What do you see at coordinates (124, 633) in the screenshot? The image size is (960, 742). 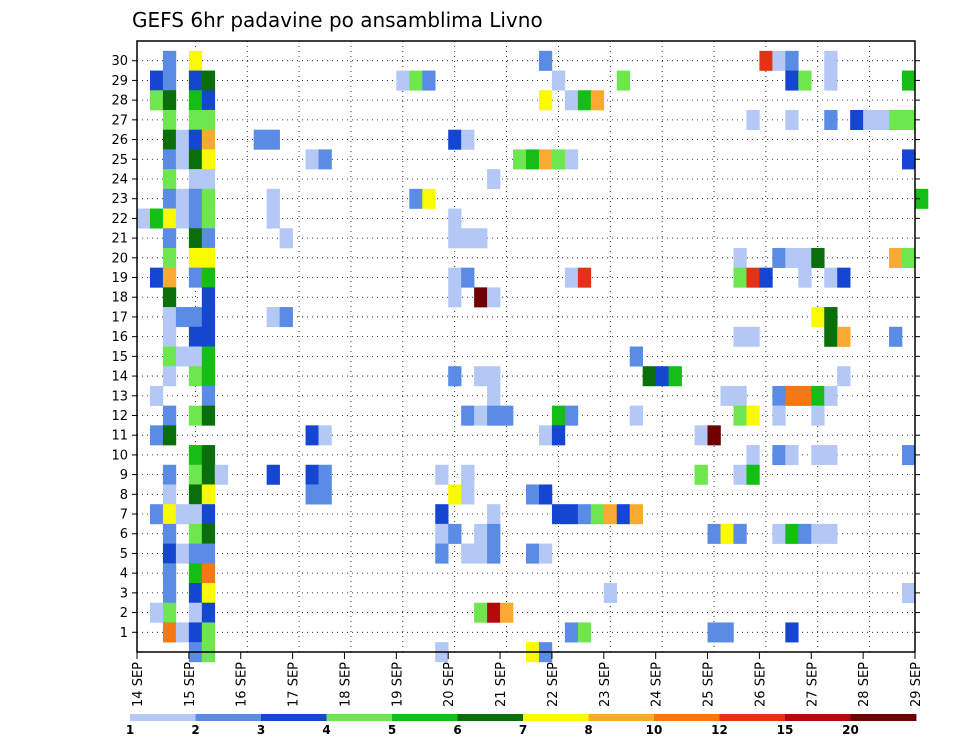 I see `y-tick-label: 1` at bounding box center [124, 633].